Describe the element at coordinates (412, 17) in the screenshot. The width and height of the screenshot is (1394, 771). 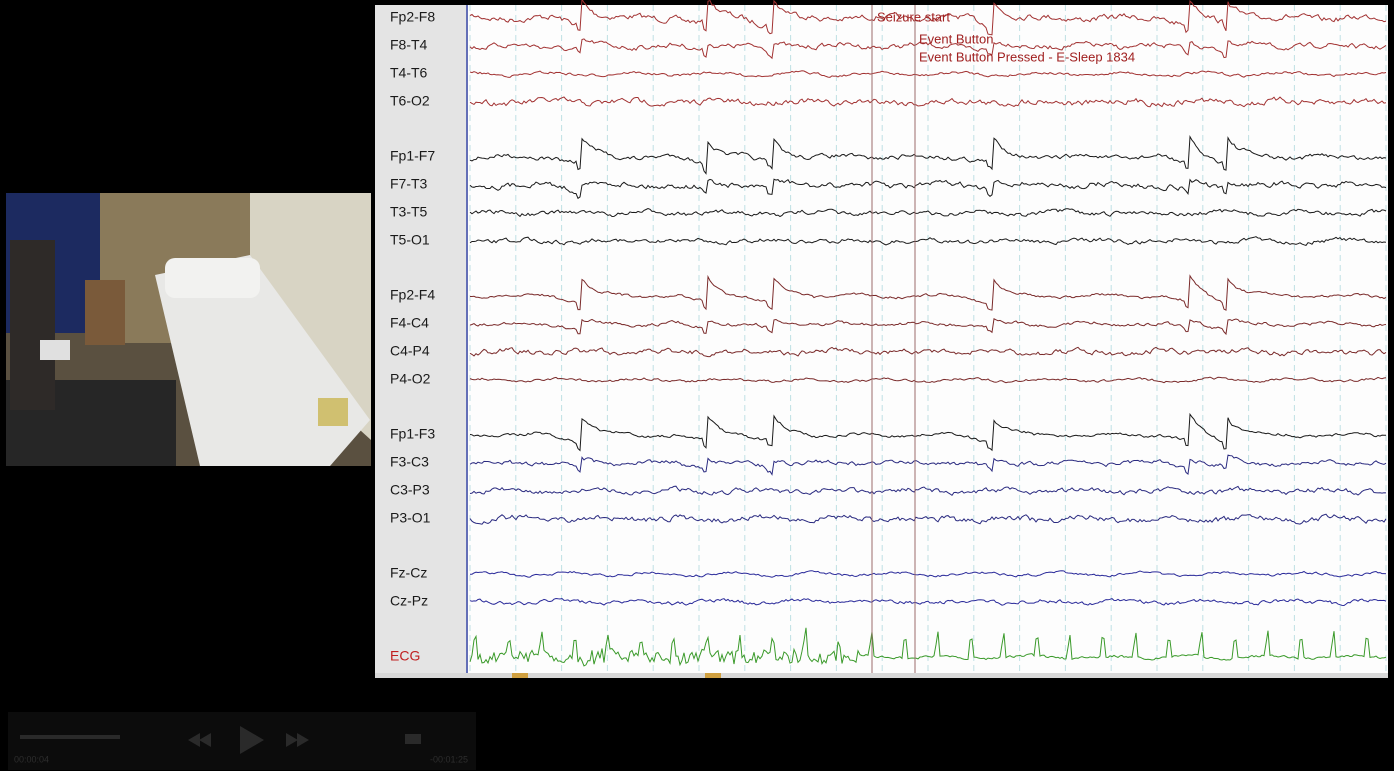
I see `channel-label: Fp2-F8` at that location.